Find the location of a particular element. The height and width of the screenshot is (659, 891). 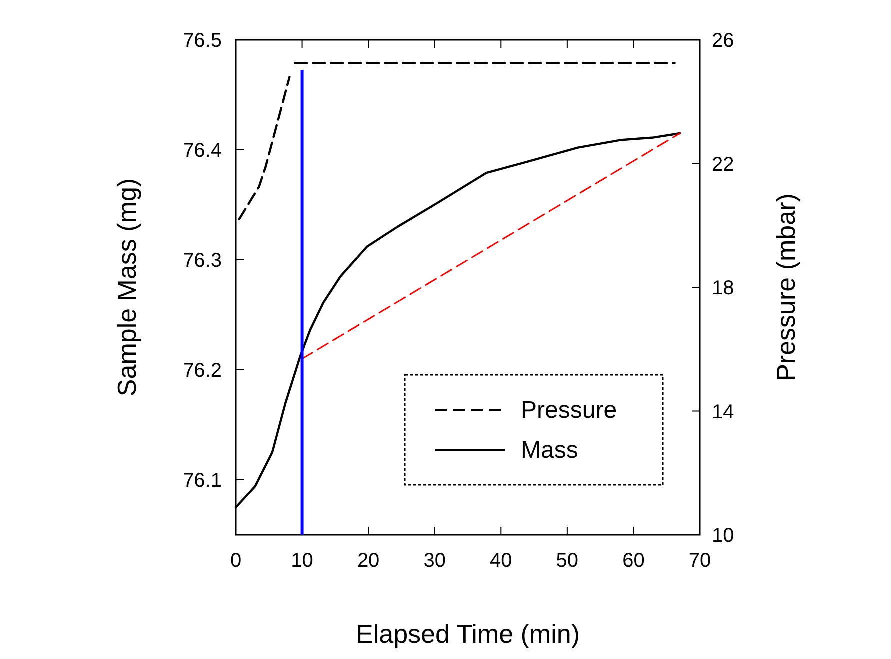

x-tick-label: 60 is located at coordinates (633, 561).